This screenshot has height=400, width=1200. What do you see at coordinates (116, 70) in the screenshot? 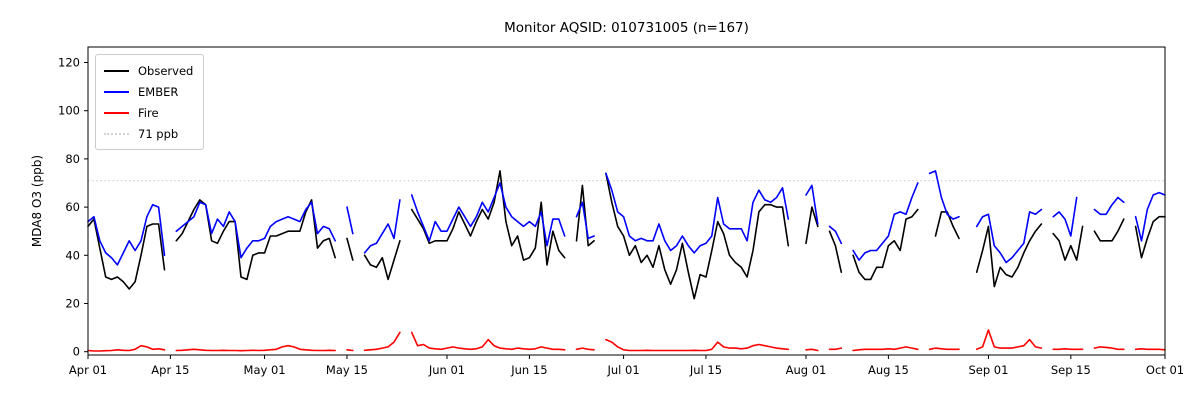
I see `legend-observed-line-sample` at bounding box center [116, 70].